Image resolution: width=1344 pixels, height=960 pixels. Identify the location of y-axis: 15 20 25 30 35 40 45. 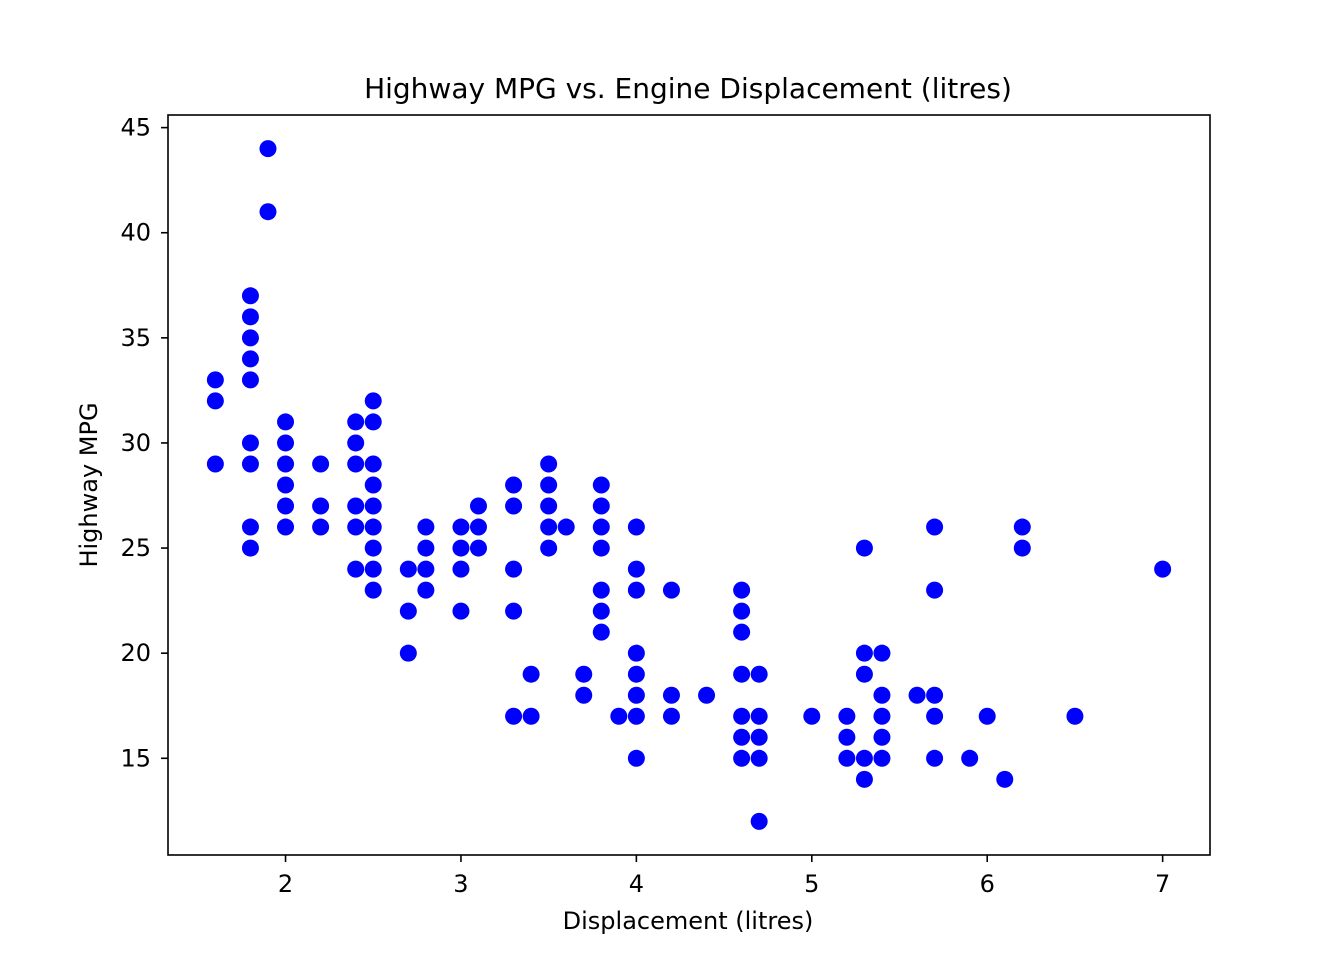
(144, 443).